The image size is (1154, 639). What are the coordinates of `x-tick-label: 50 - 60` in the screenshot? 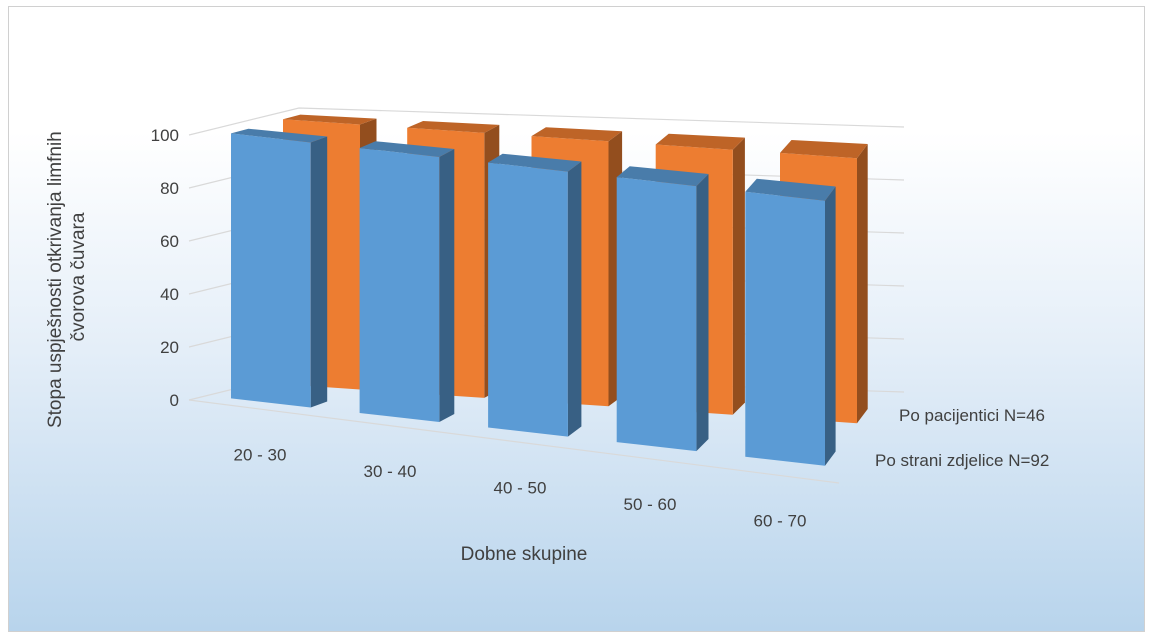 It's located at (650, 504).